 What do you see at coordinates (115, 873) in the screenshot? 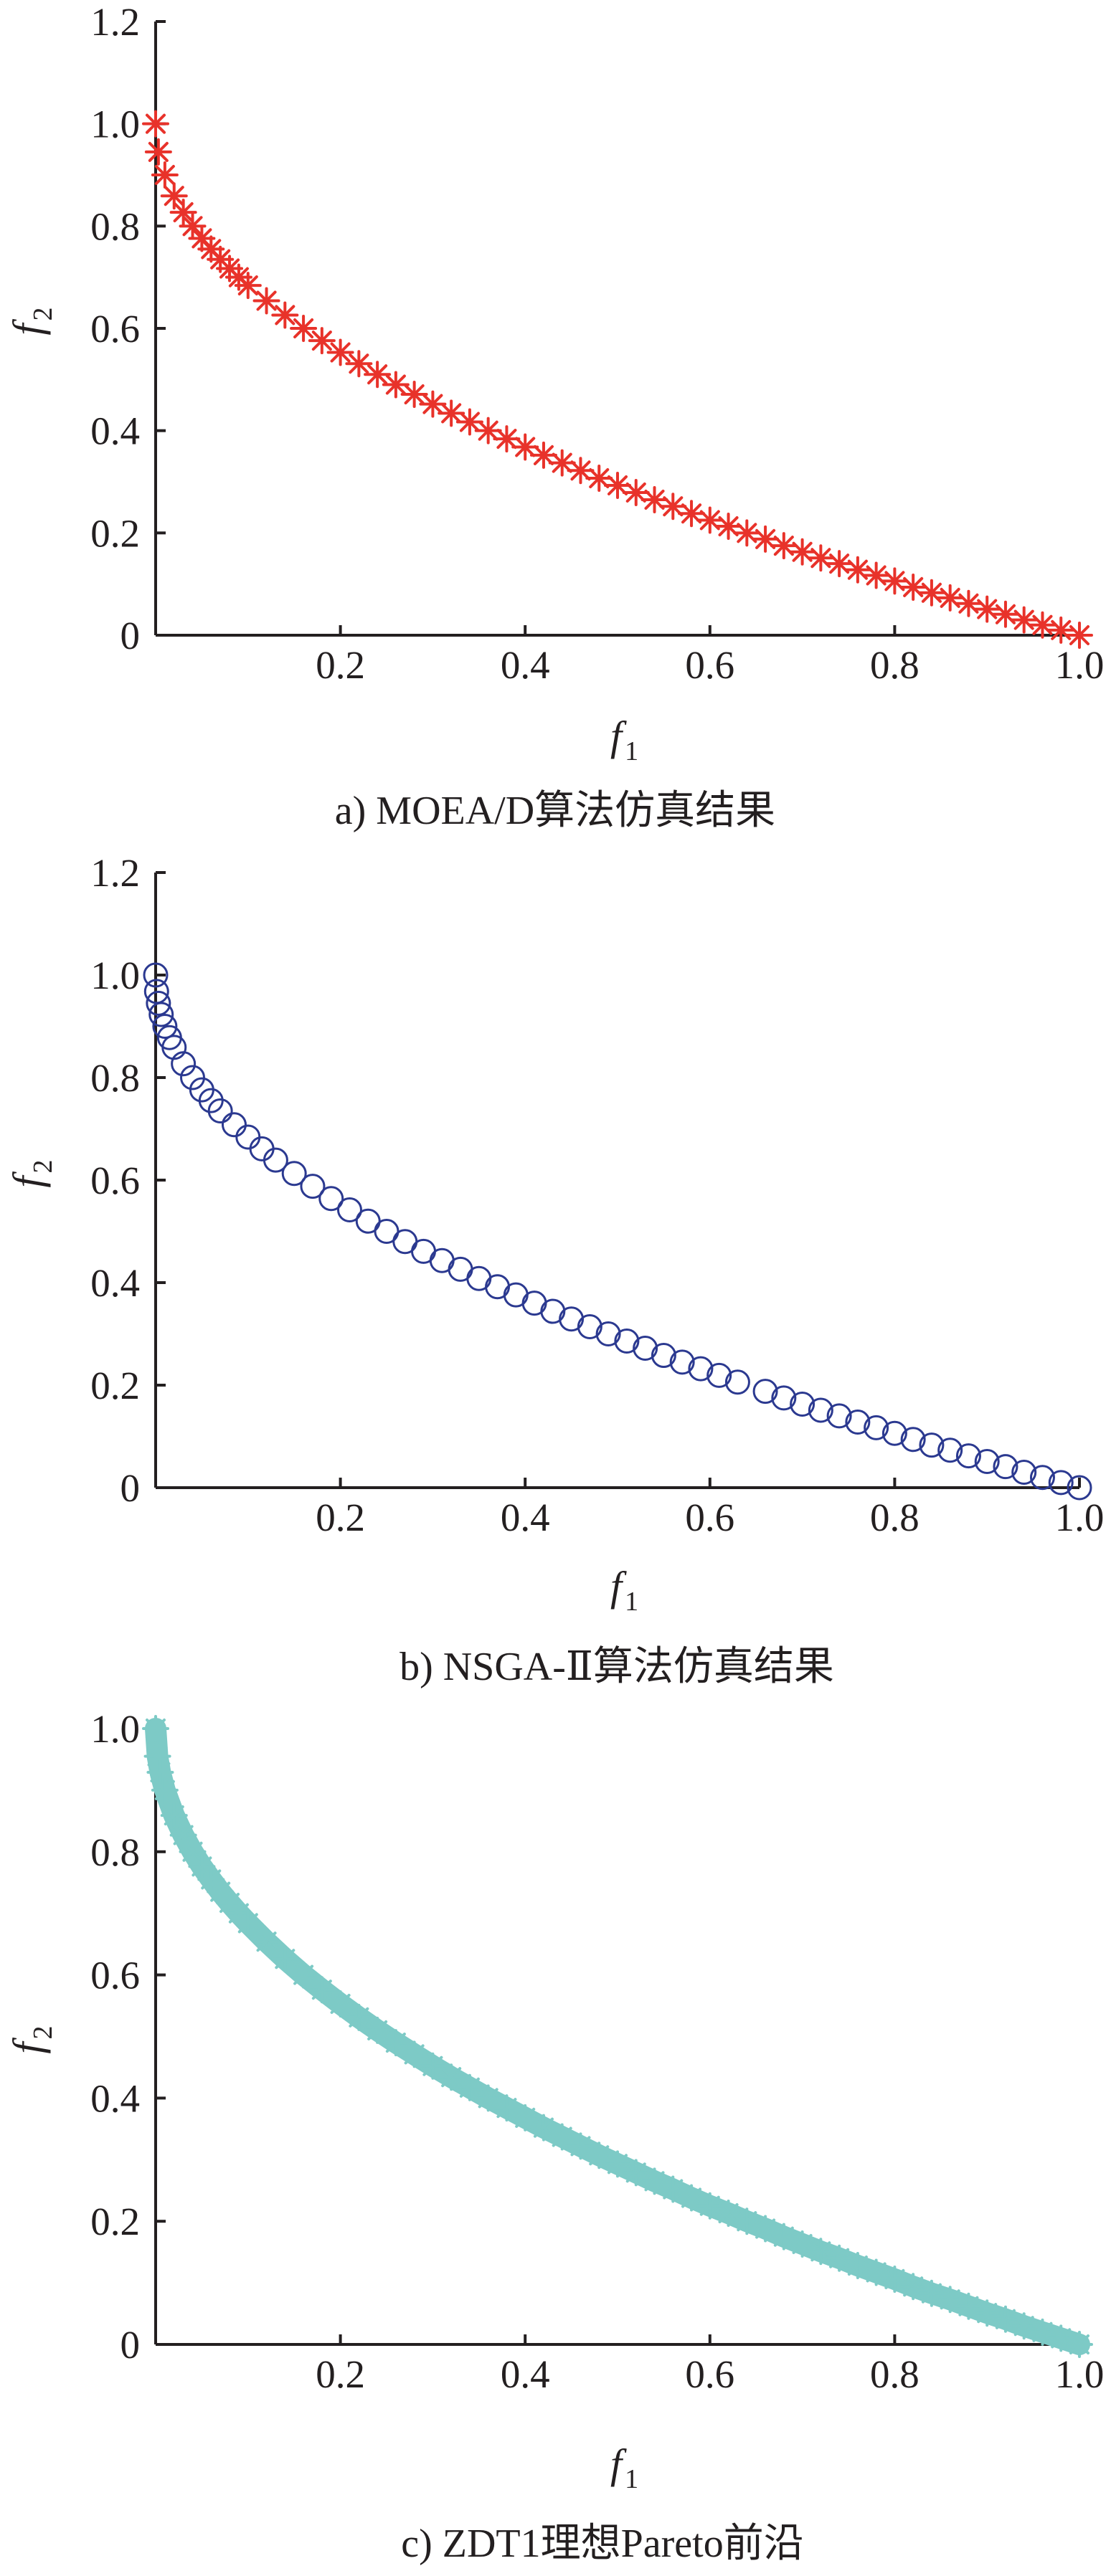
I see `y-tick-label: 1.2` at bounding box center [115, 873].